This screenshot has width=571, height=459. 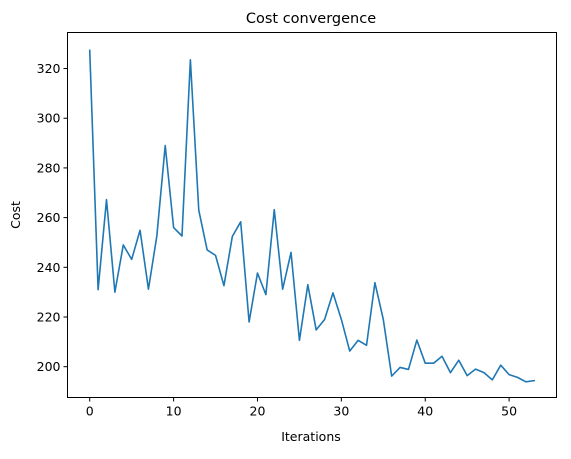 I want to click on y-tick-label: 220, so click(x=49, y=316).